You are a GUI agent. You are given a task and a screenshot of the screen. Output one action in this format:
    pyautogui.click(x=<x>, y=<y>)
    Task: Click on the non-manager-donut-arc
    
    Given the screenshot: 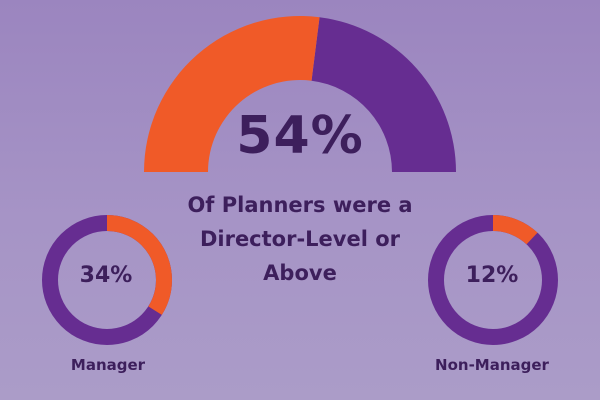 What is the action you would take?
    pyautogui.click(x=493, y=280)
    